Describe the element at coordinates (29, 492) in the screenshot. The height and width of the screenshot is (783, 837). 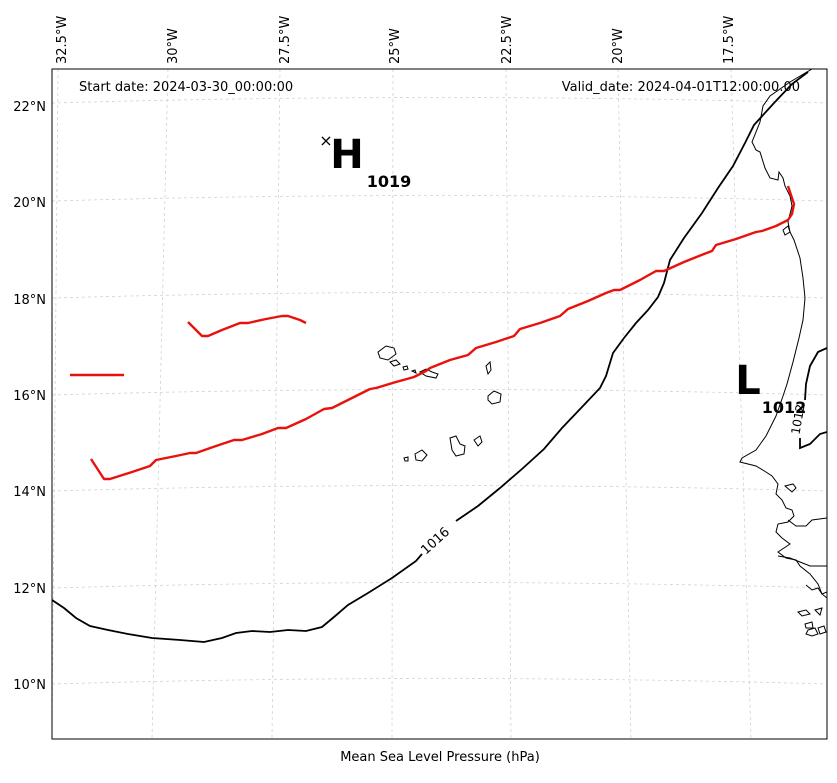
I see `lat-tick-label: 14°N` at that location.